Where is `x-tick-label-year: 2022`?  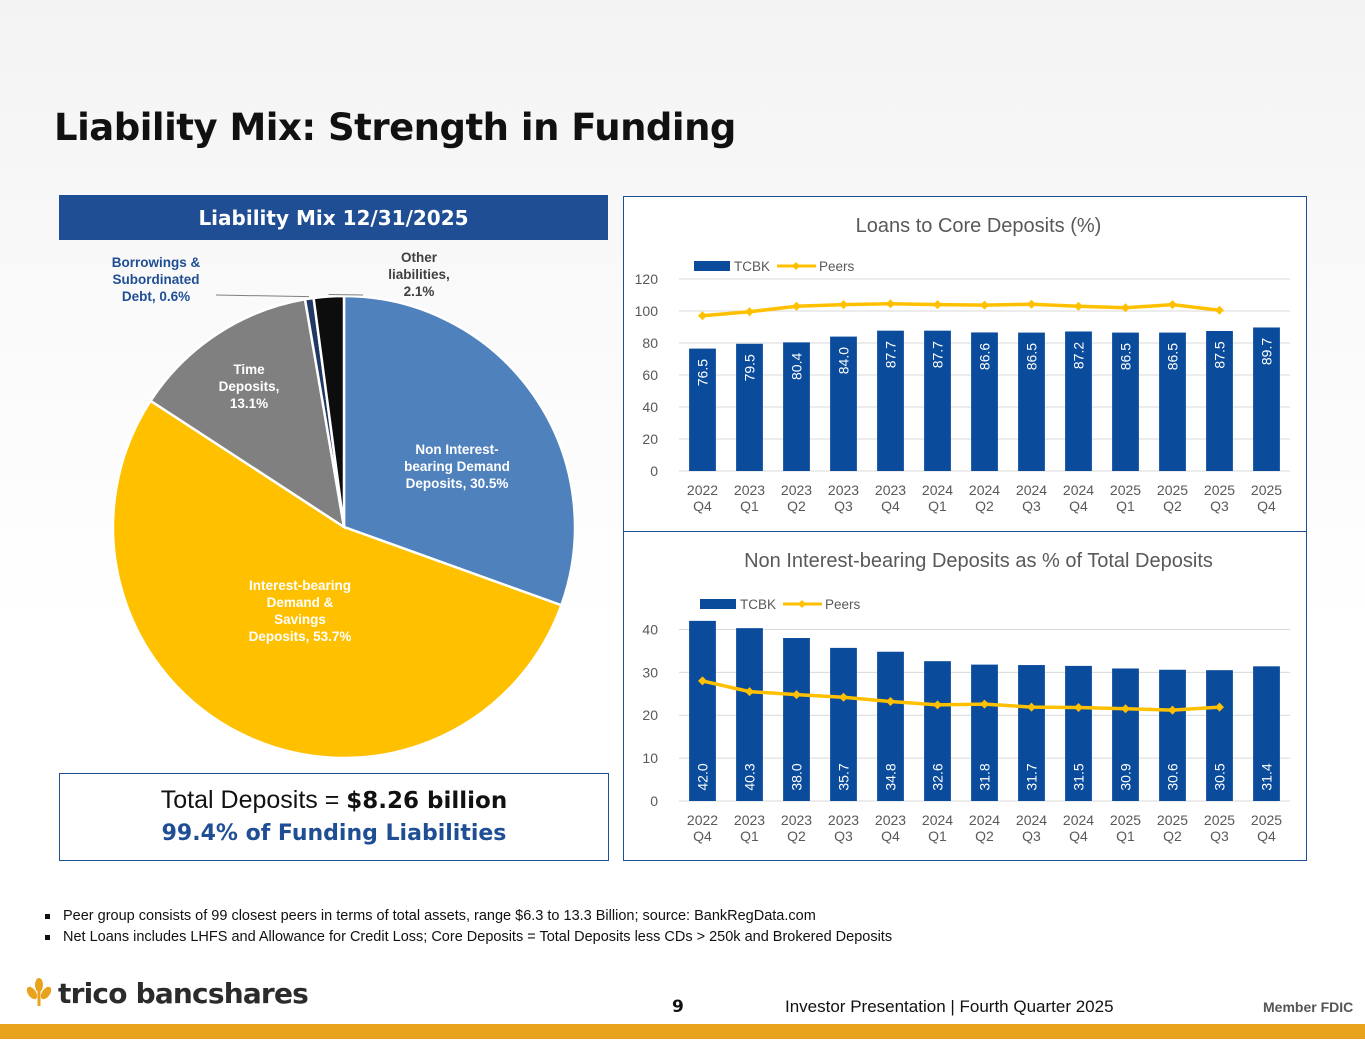 x-tick-label-year: 2022 is located at coordinates (702, 820).